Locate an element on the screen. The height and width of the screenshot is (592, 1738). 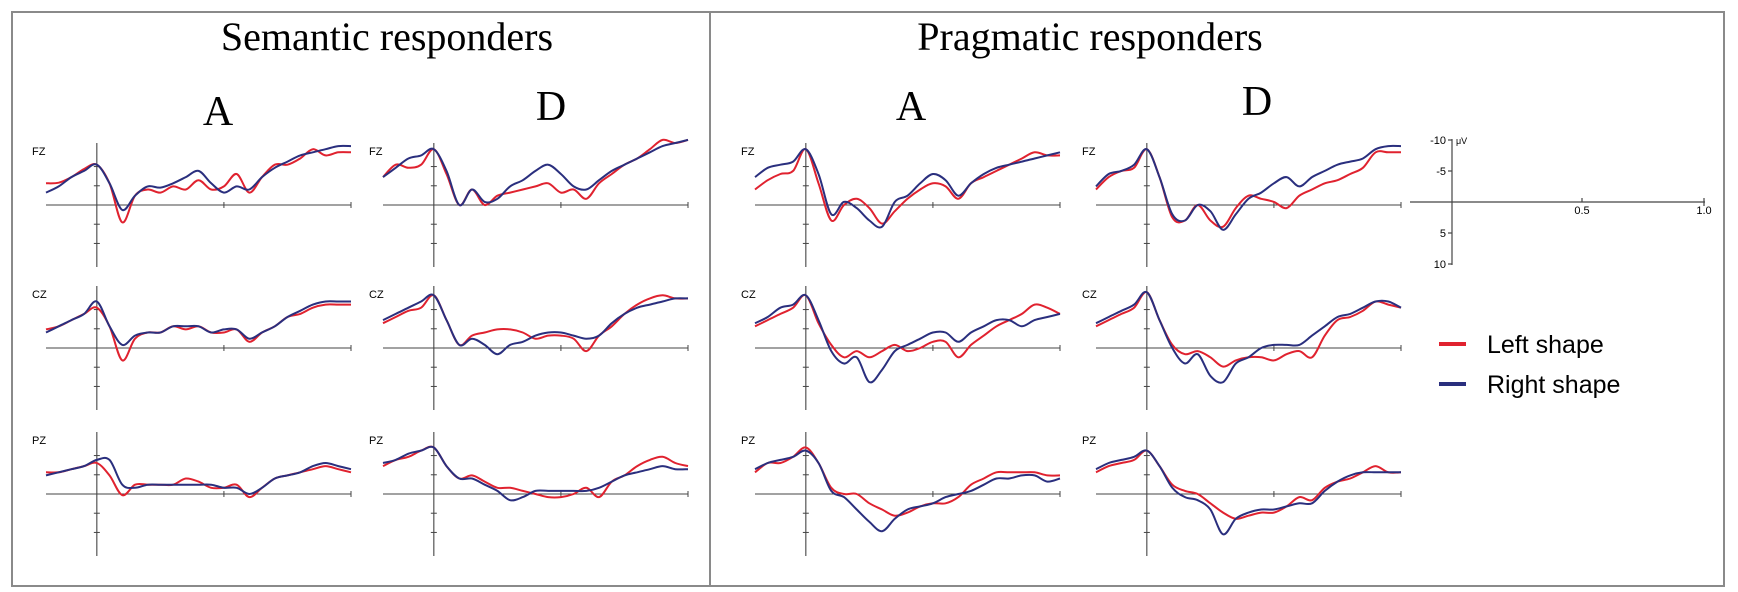
pragmatic-title: Pragmatic responders is located at coordinates (1089, 36).